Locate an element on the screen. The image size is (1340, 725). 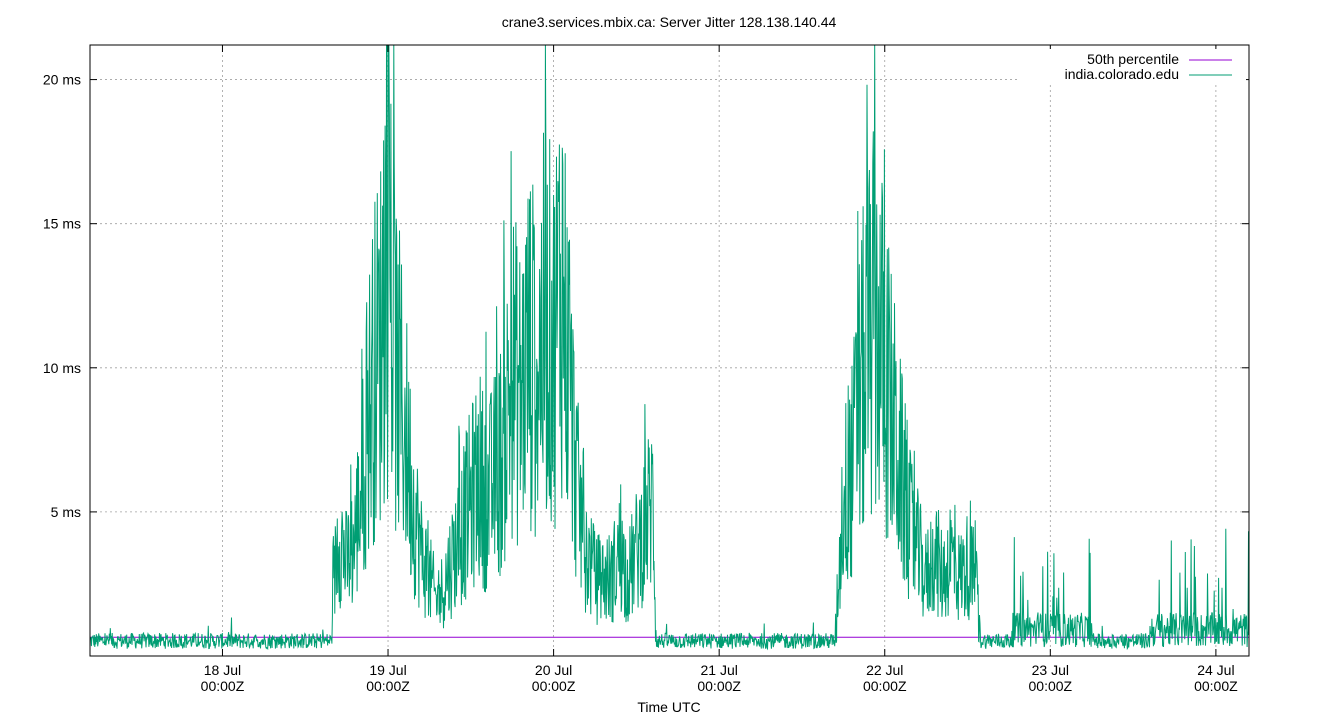
y-tick-label: 20 ms is located at coordinates (62, 80).